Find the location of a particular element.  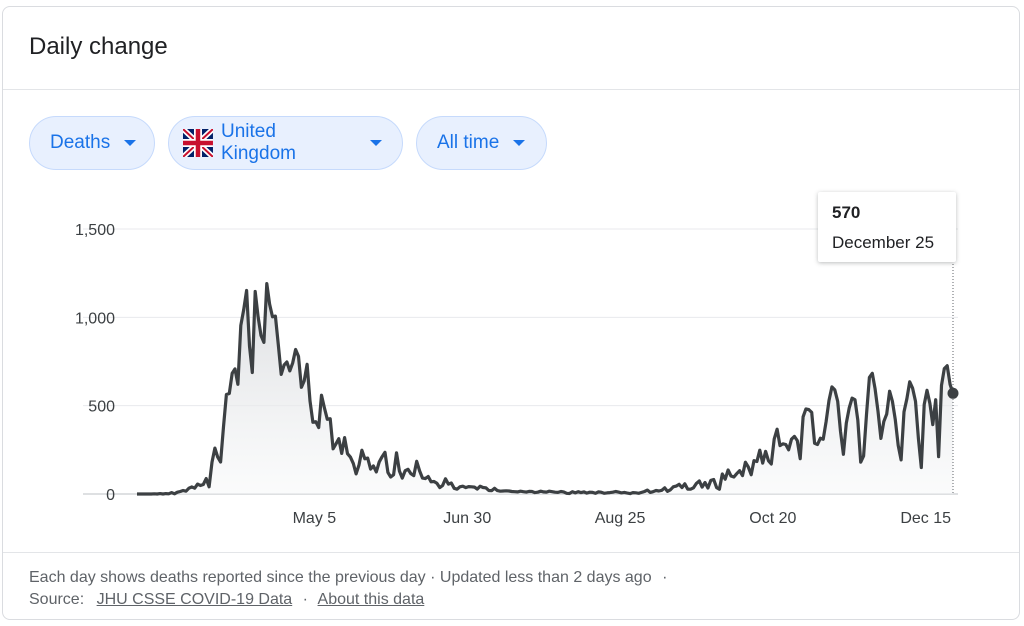

hover-point-marker is located at coordinates (953, 393).